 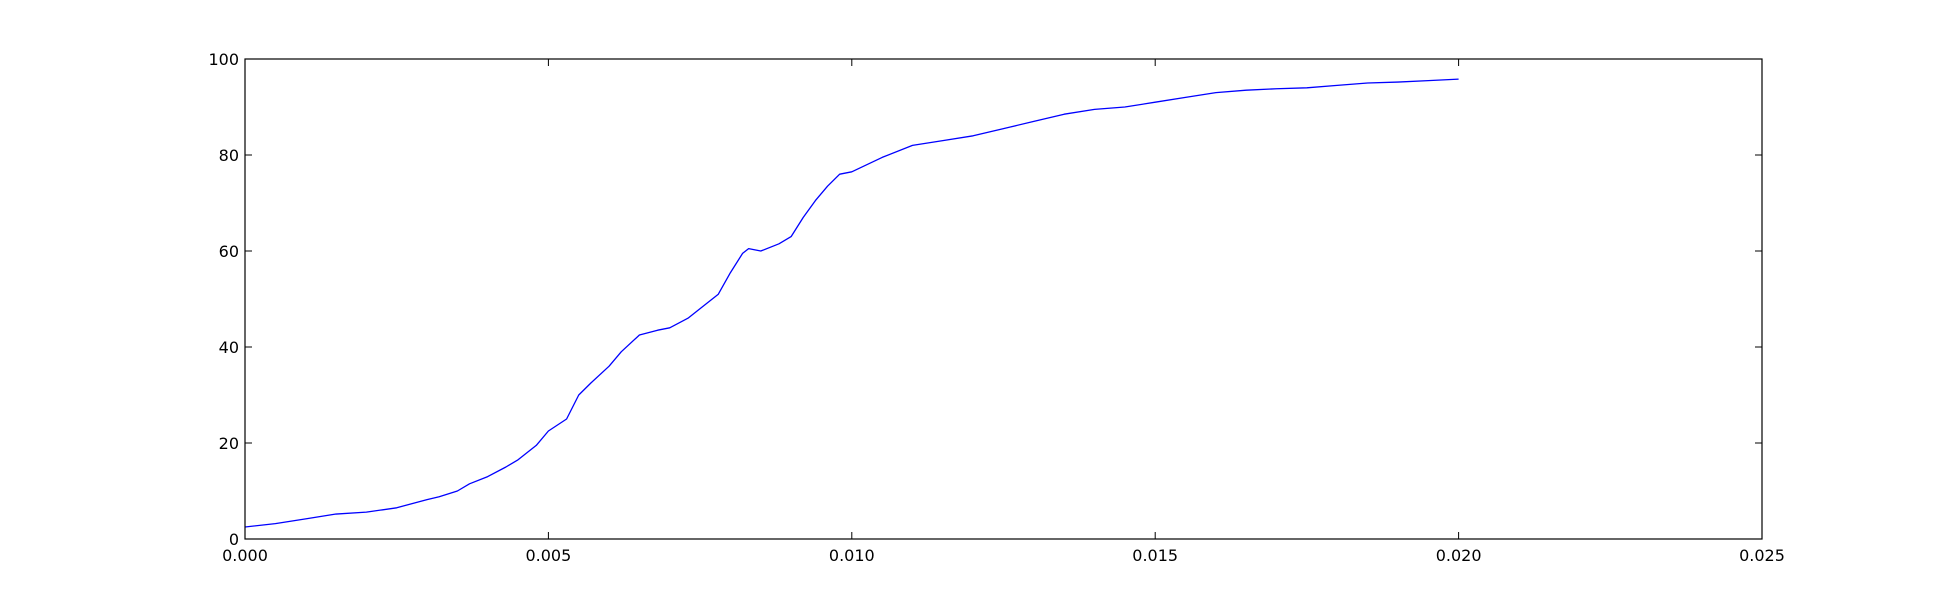 What do you see at coordinates (548, 555) in the screenshot?
I see `x-tick-label: 0.005` at bounding box center [548, 555].